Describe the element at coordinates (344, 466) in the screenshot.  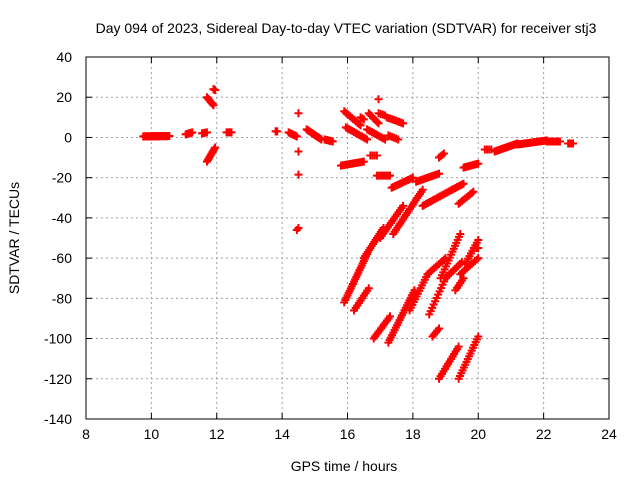
I see `x-axis-label: GPS time / hours` at that location.